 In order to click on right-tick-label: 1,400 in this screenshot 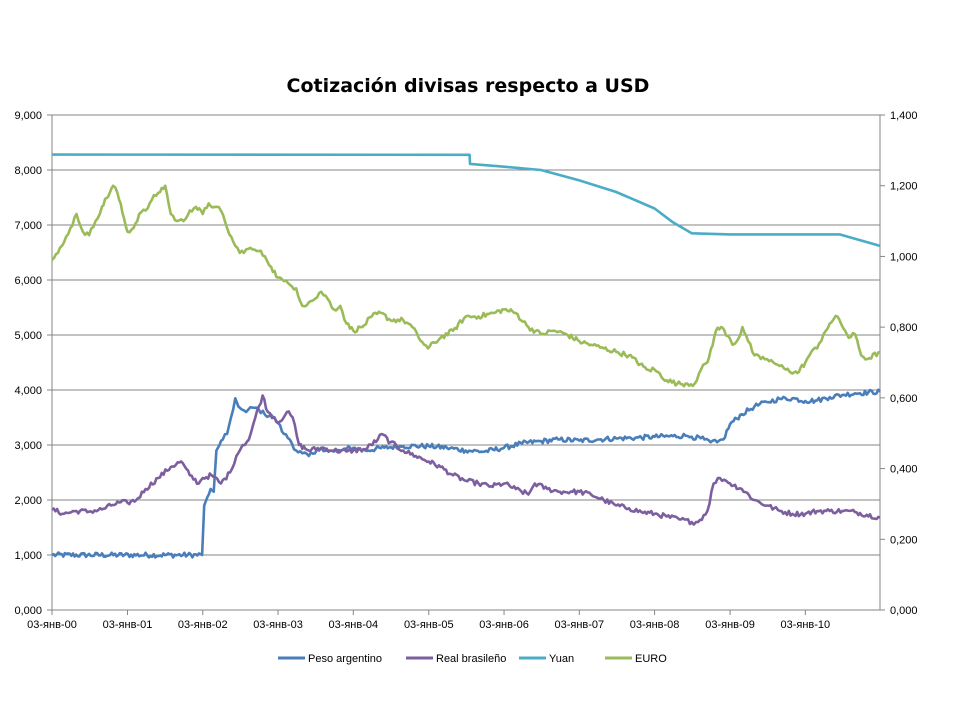, I will do `click(904, 116)`.